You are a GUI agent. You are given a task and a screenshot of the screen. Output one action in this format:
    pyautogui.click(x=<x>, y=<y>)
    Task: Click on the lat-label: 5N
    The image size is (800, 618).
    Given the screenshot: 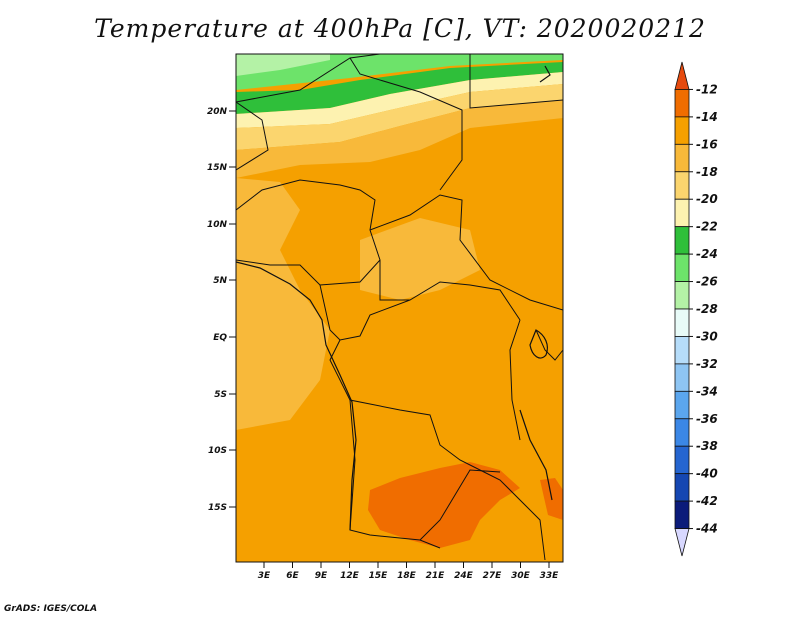 What is the action you would take?
    pyautogui.click(x=220, y=281)
    